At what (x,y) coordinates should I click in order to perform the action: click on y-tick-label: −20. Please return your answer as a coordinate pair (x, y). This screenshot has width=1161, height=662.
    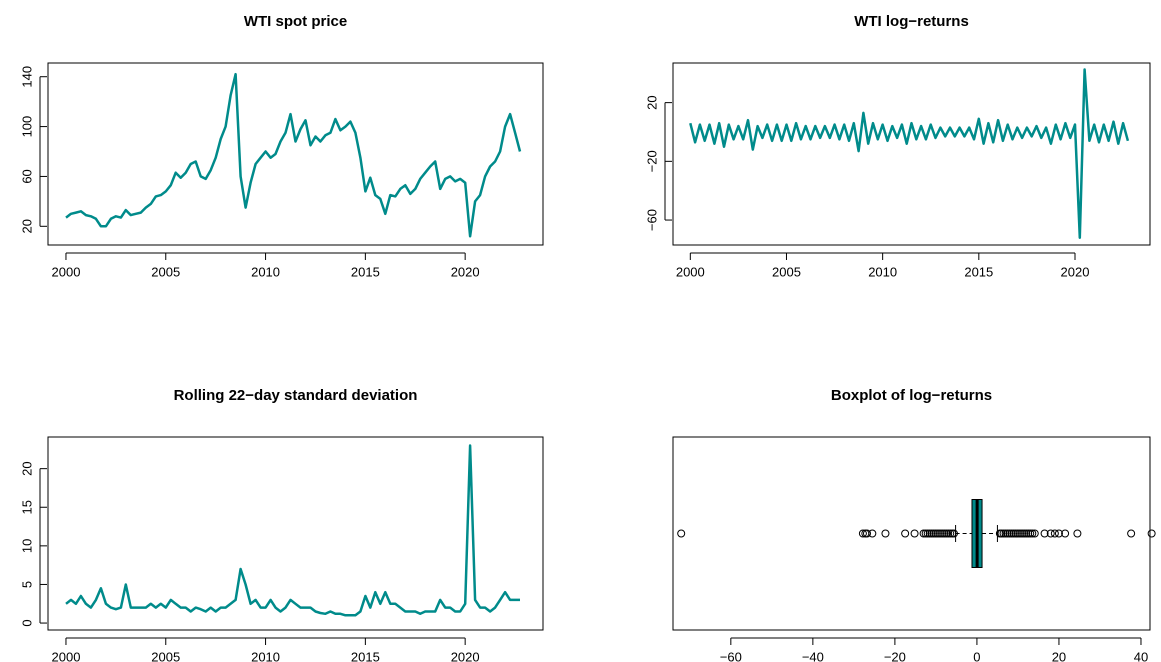
    Looking at the image, I should click on (651, 161).